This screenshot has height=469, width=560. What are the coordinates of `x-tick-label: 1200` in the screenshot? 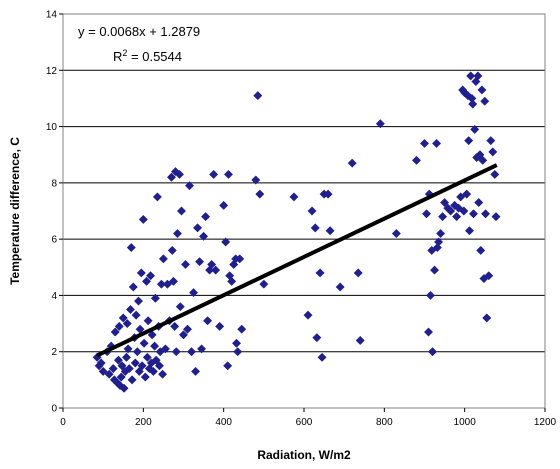 It's located at (545, 422).